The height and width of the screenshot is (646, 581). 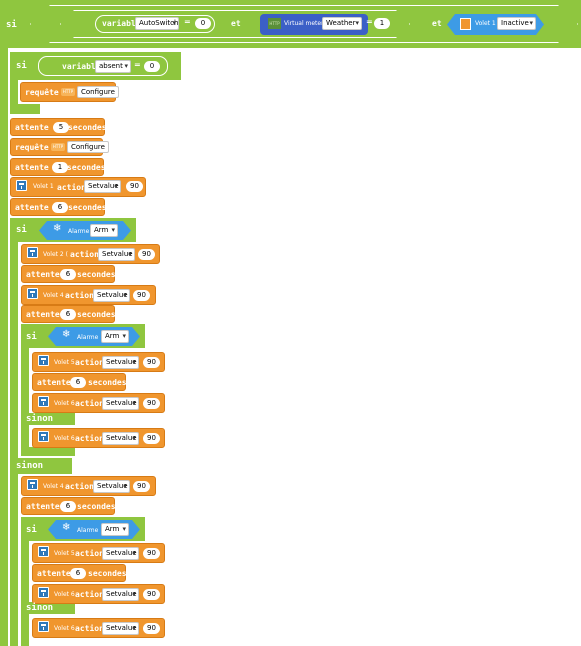 I want to click on wait-seconds-input: 5, so click(x=61, y=127).